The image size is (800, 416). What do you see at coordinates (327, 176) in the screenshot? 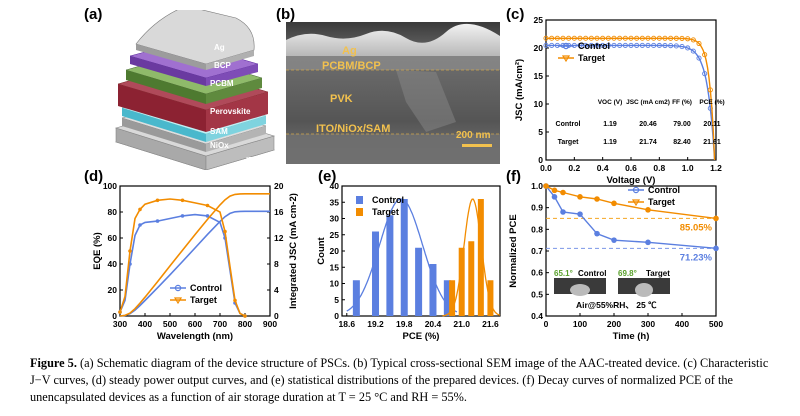
I see `panel-label-e: (e)` at bounding box center [327, 176].